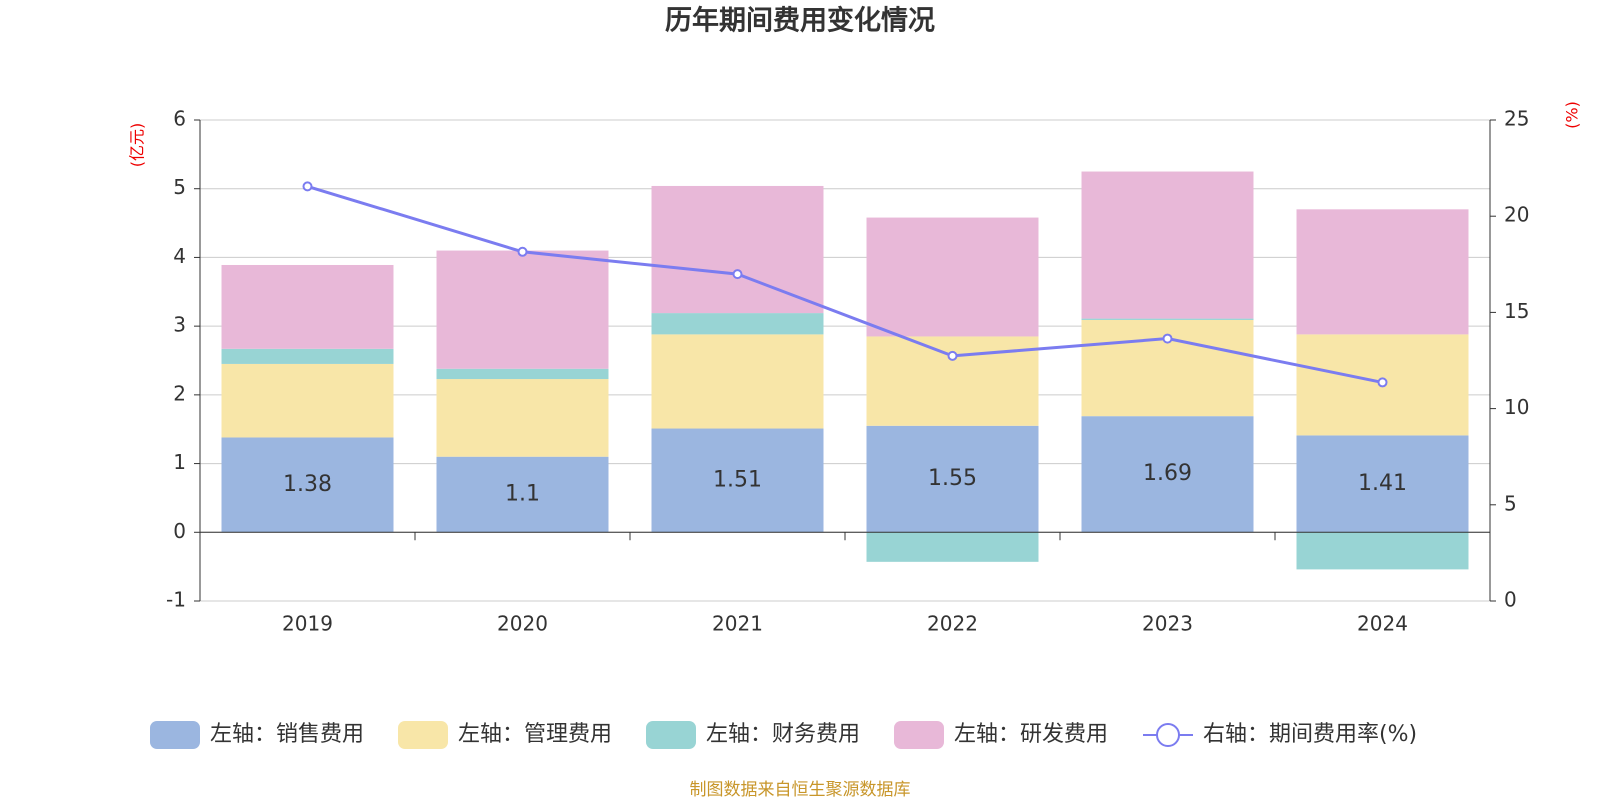 Image resolution: width=1600 pixels, height=800 pixels. I want to click on y2-tick-label: 20, so click(1516, 215).